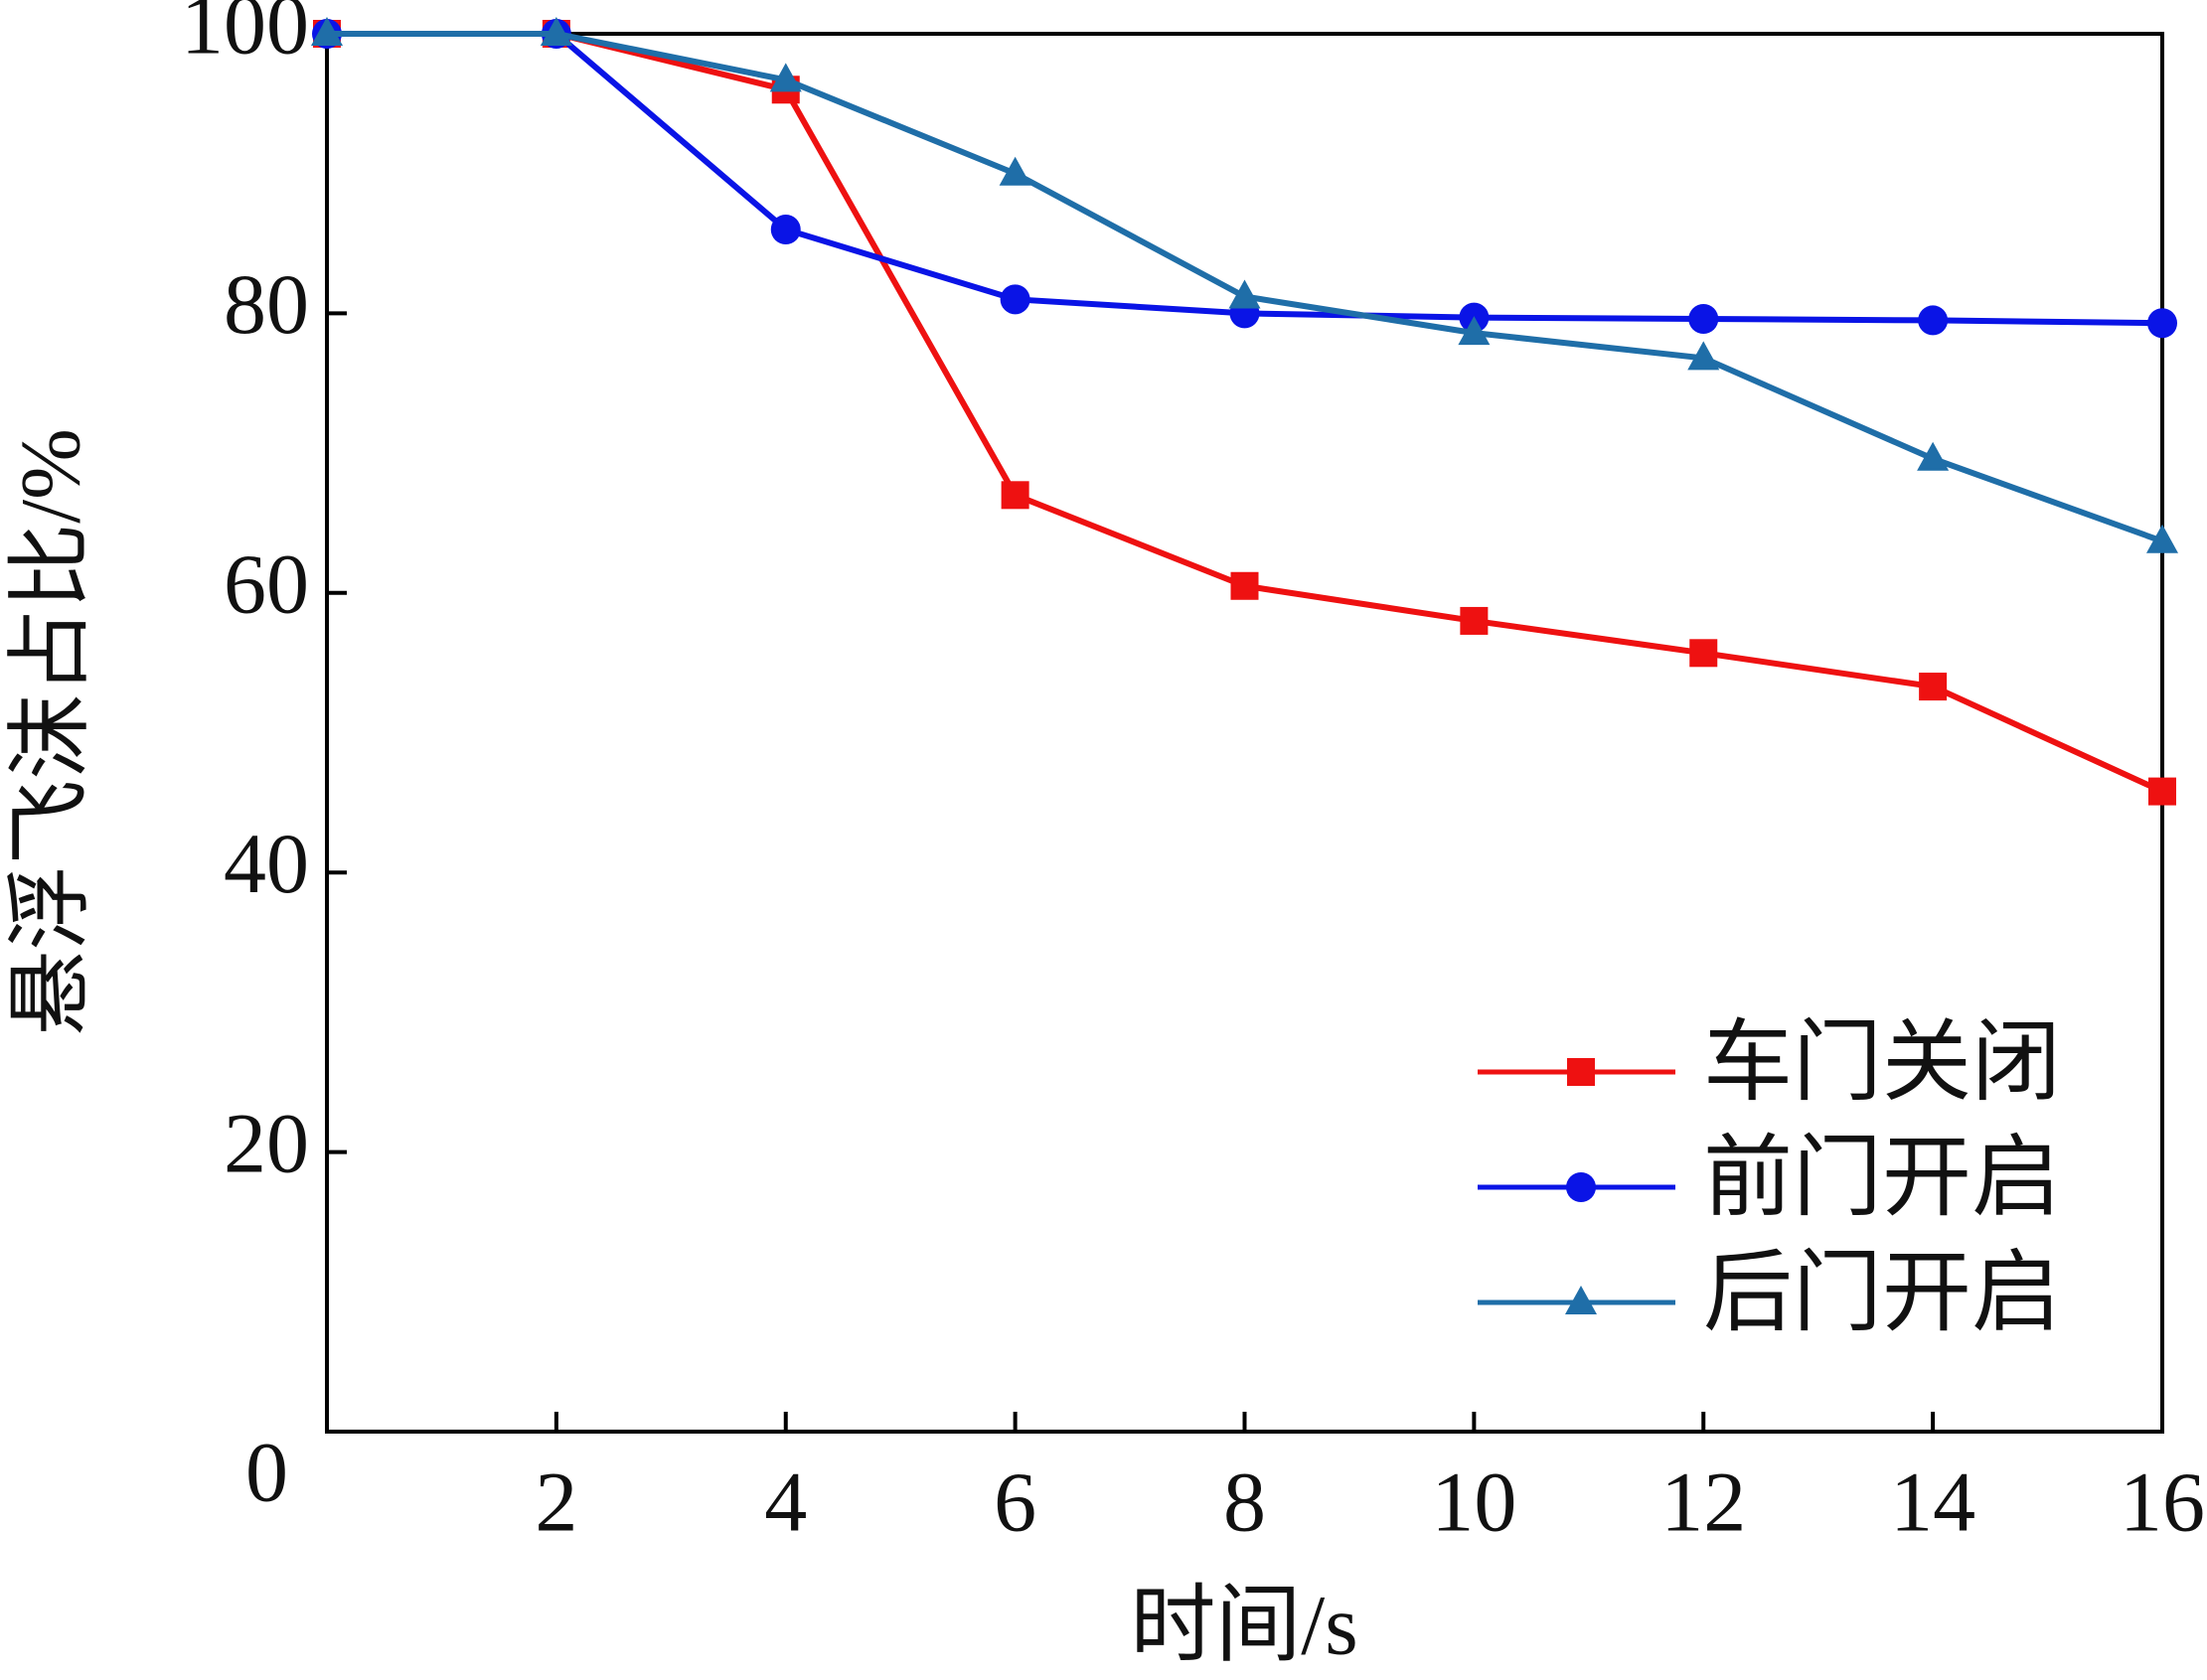  I want to click on x-tick-label: 2, so click(556, 1502).